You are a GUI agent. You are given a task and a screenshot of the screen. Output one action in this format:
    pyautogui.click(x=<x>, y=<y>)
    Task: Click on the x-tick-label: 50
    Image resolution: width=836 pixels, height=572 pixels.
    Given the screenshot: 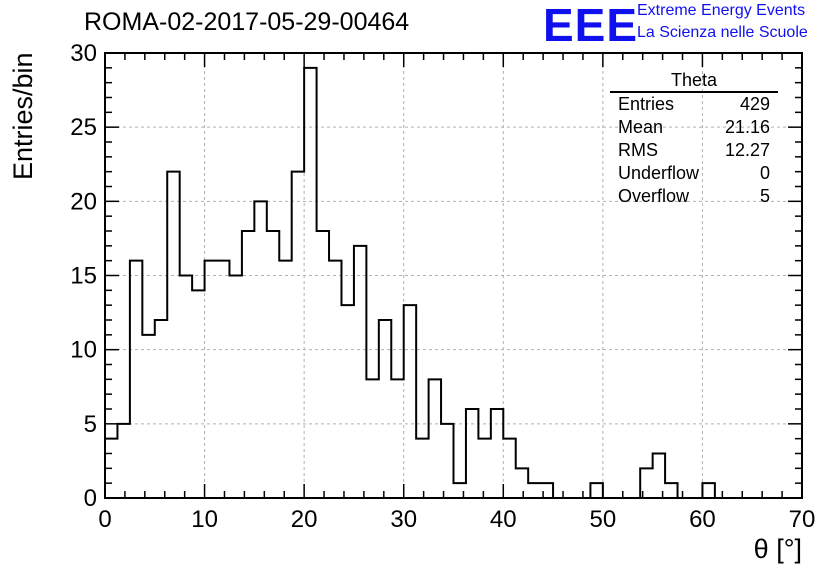 What is the action you would take?
    pyautogui.click(x=603, y=519)
    